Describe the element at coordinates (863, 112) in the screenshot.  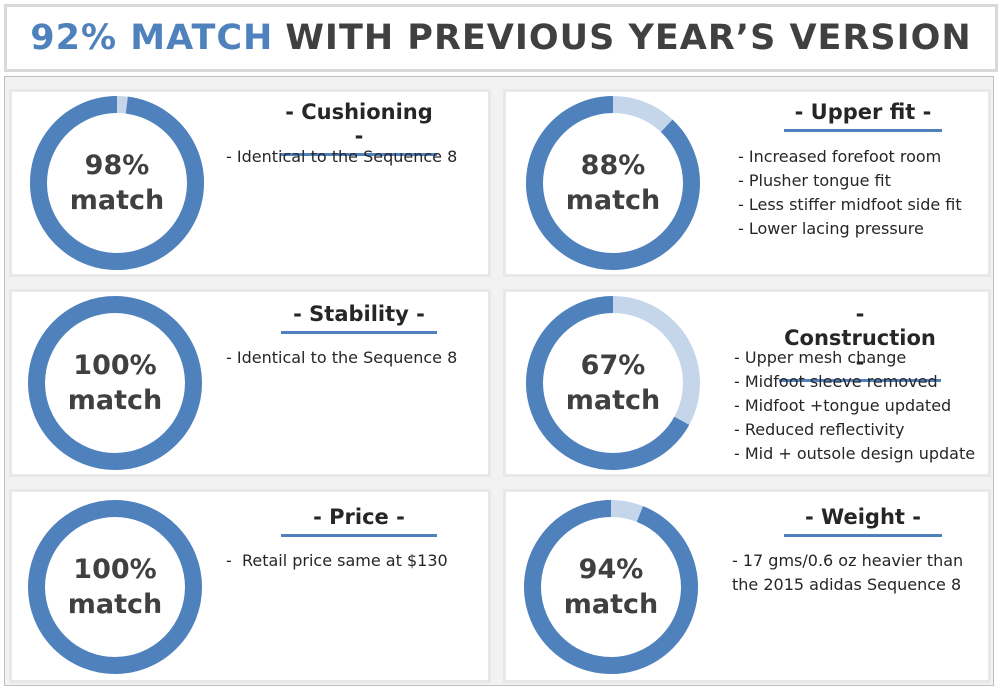
I see `heading-text: - Upper fit -` at that location.